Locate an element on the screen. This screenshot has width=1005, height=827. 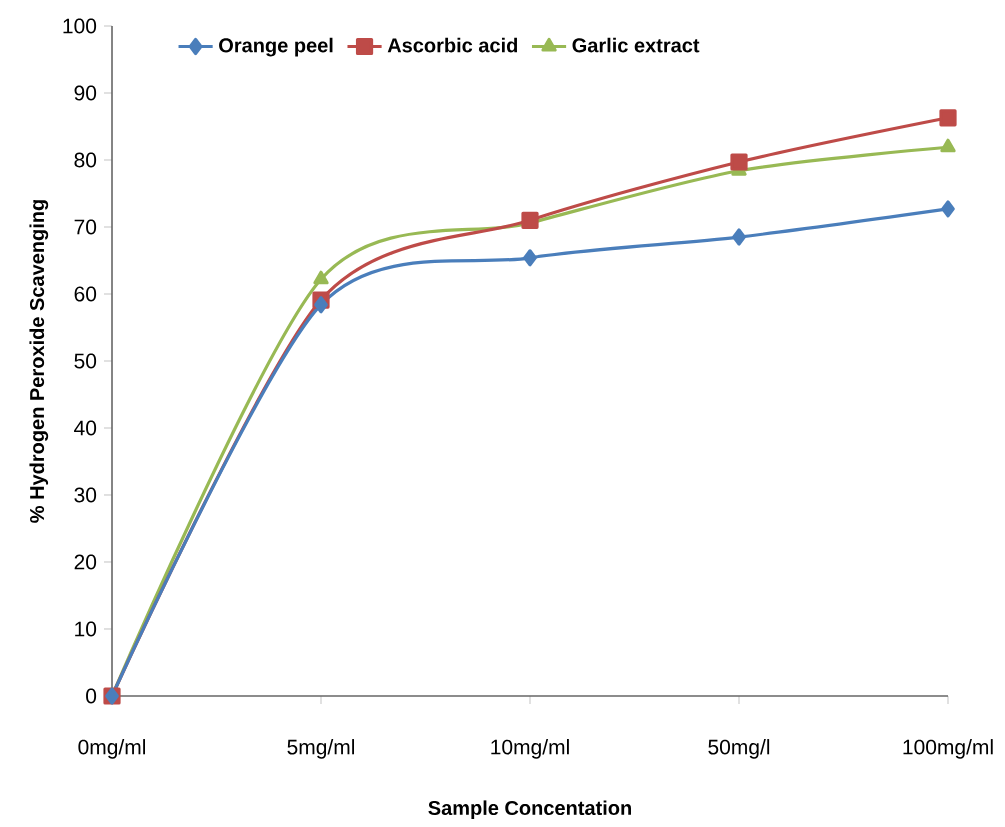
x-tick-label: 5mg/ml is located at coordinates (321, 749).